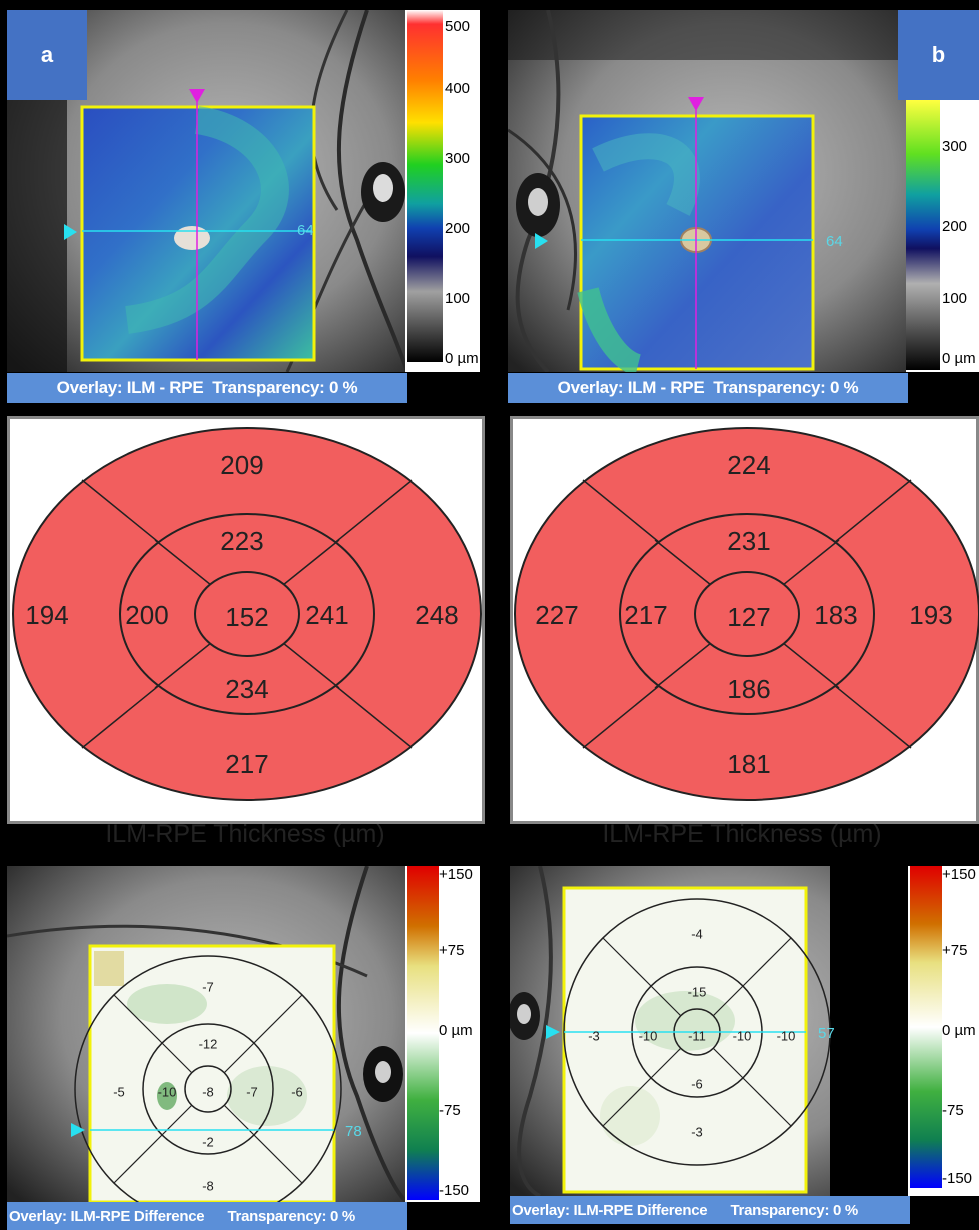 This screenshot has width=979, height=1230. What do you see at coordinates (305, 230) in the screenshot?
I see `panel-a-scan-line-value: 64` at bounding box center [305, 230].